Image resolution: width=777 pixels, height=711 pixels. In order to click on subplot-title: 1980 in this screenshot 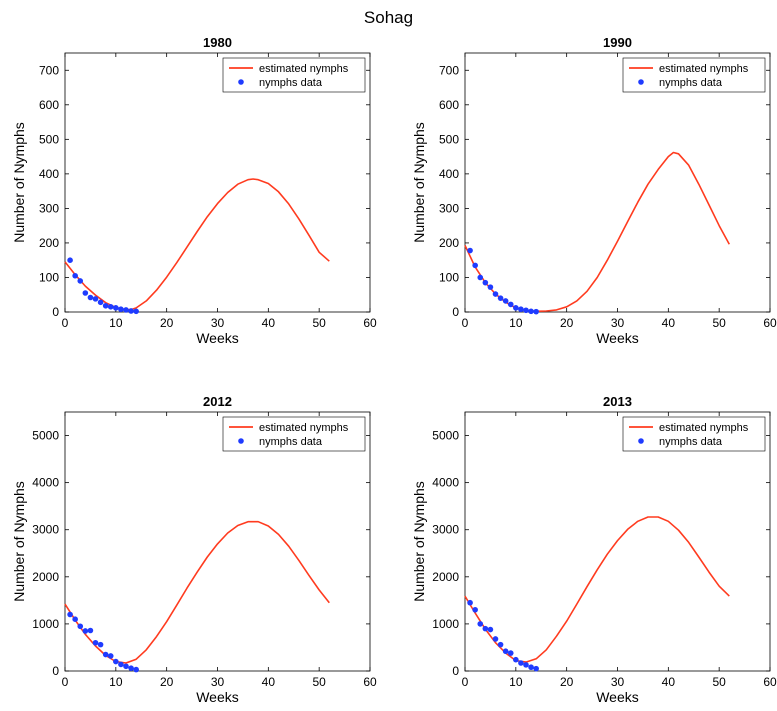, I will do `click(217, 42)`.